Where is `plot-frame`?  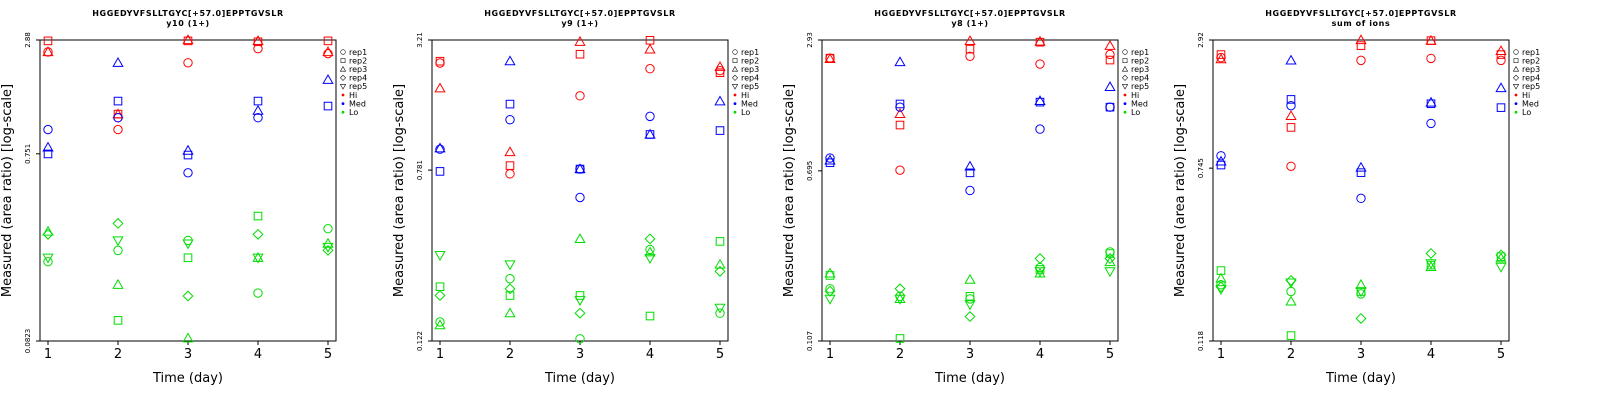
plot-frame is located at coordinates (580, 190).